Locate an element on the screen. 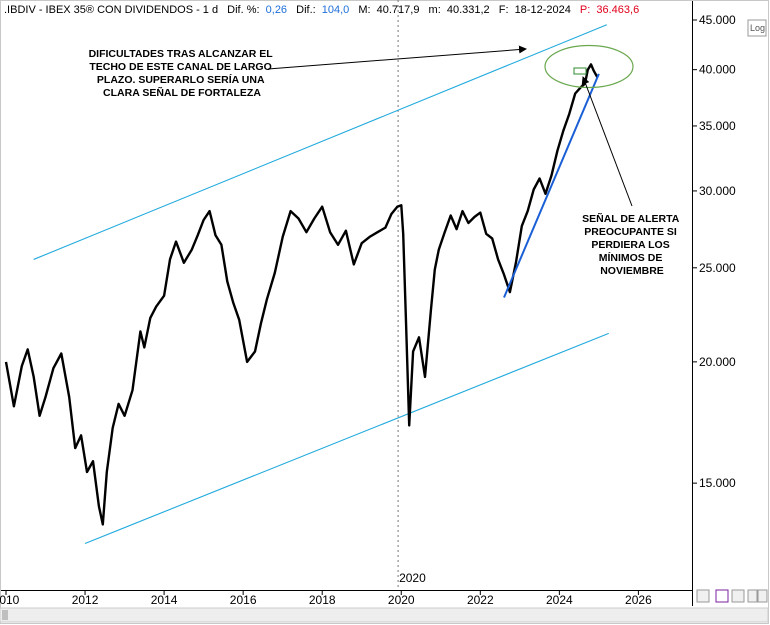  log-button-label: Log is located at coordinates (757, 28).